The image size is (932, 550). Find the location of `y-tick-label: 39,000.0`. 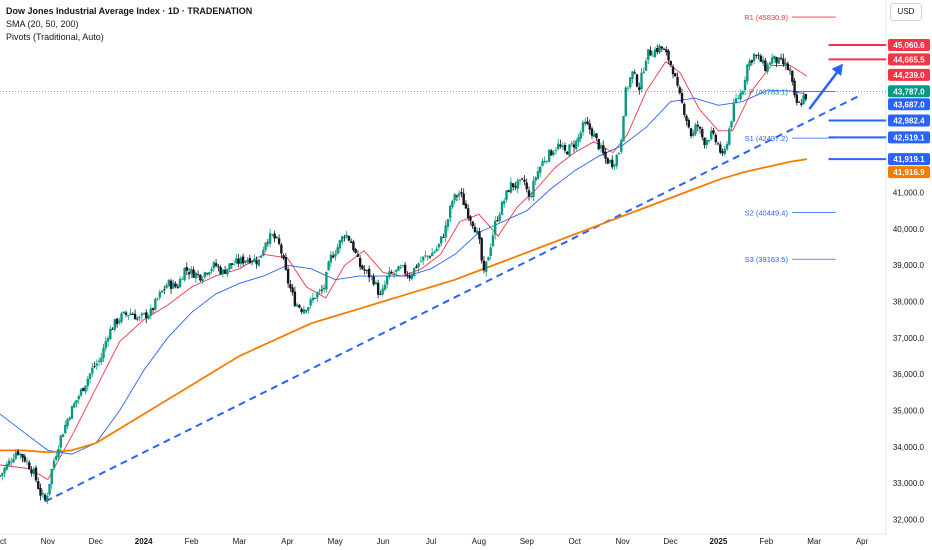

y-tick-label: 39,000.0 is located at coordinates (909, 265).